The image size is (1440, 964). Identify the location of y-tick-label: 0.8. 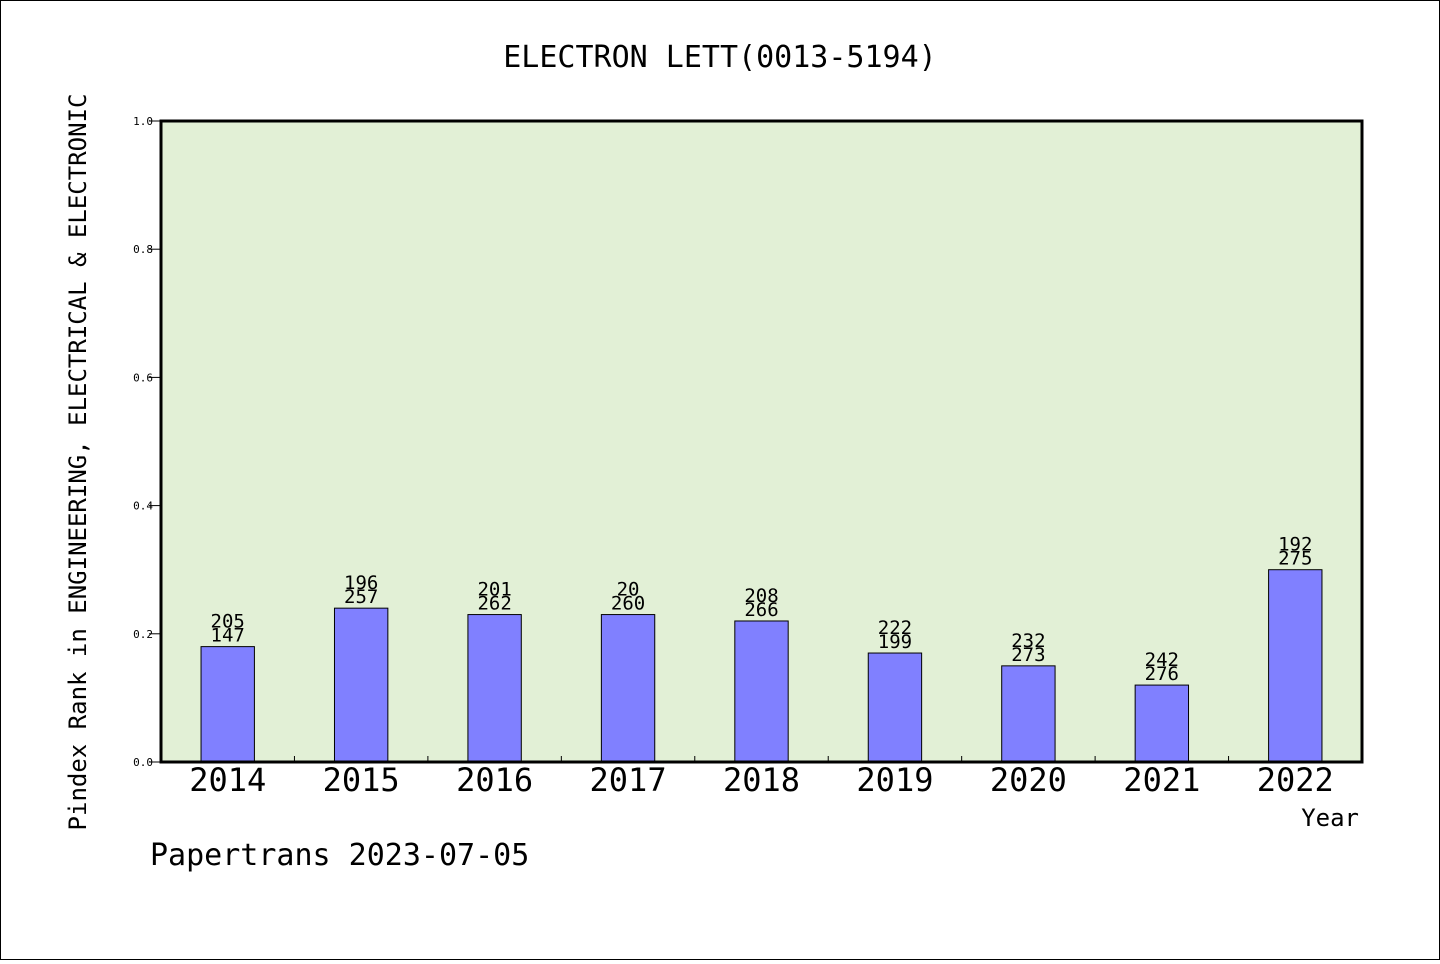
(143, 249).